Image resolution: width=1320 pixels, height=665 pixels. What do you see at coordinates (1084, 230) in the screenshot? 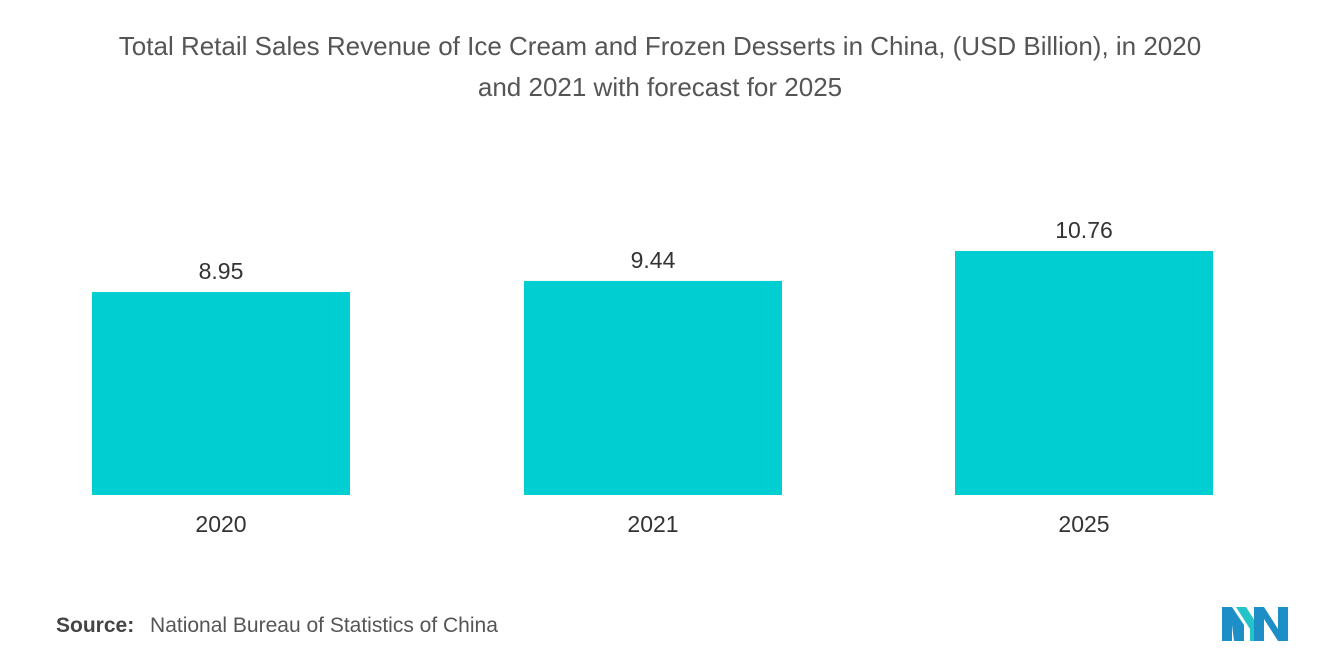
I see `data-label-2025: 10.76` at bounding box center [1084, 230].